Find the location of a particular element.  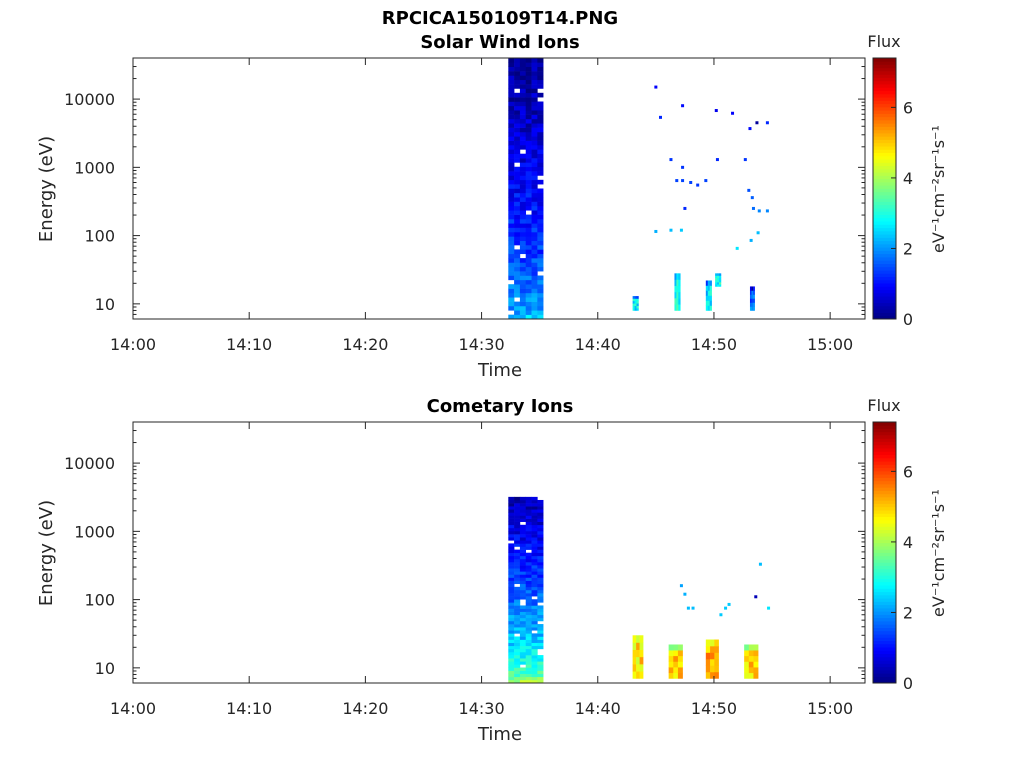

colorbar-unit: eV⁻¹cm⁻²sr⁻¹s⁻¹ is located at coordinates (938, 189).